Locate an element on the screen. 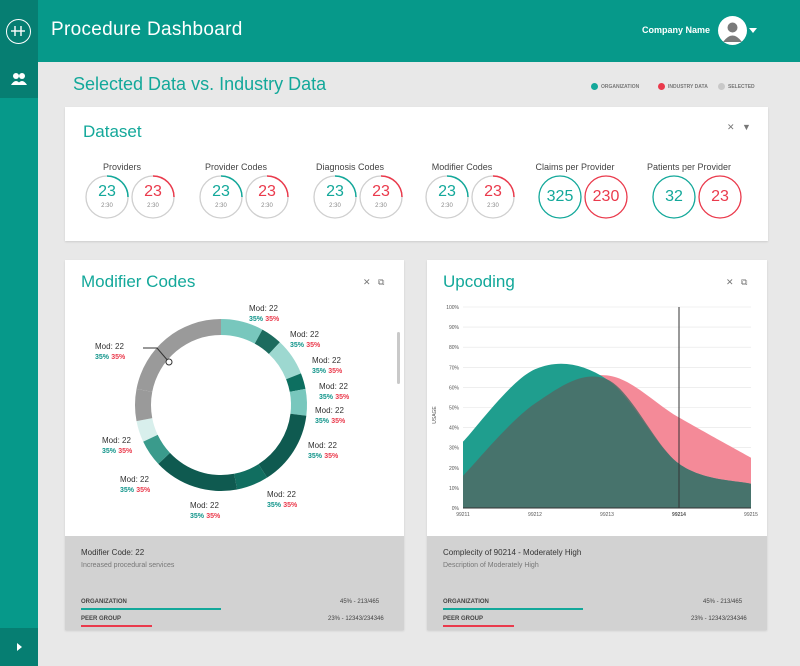  chevron-right-icon is located at coordinates (19, 647).